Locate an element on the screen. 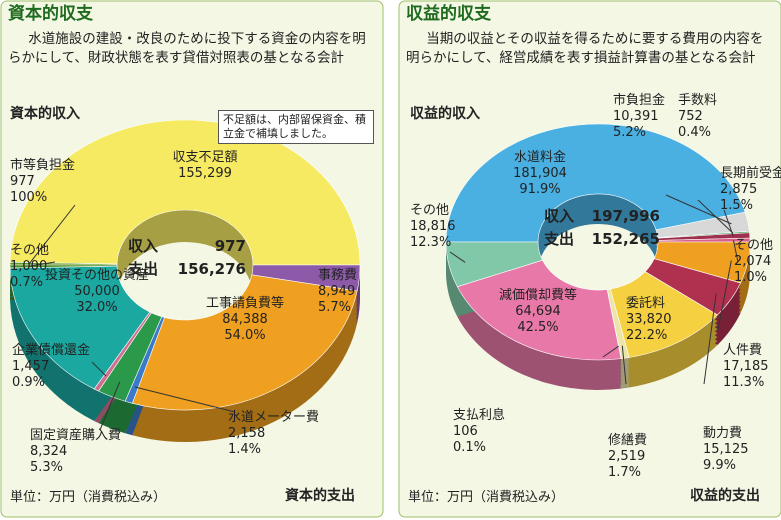 The width and height of the screenshot is (781, 520). segment-label: 手数料 752 0.4% is located at coordinates (697, 117).